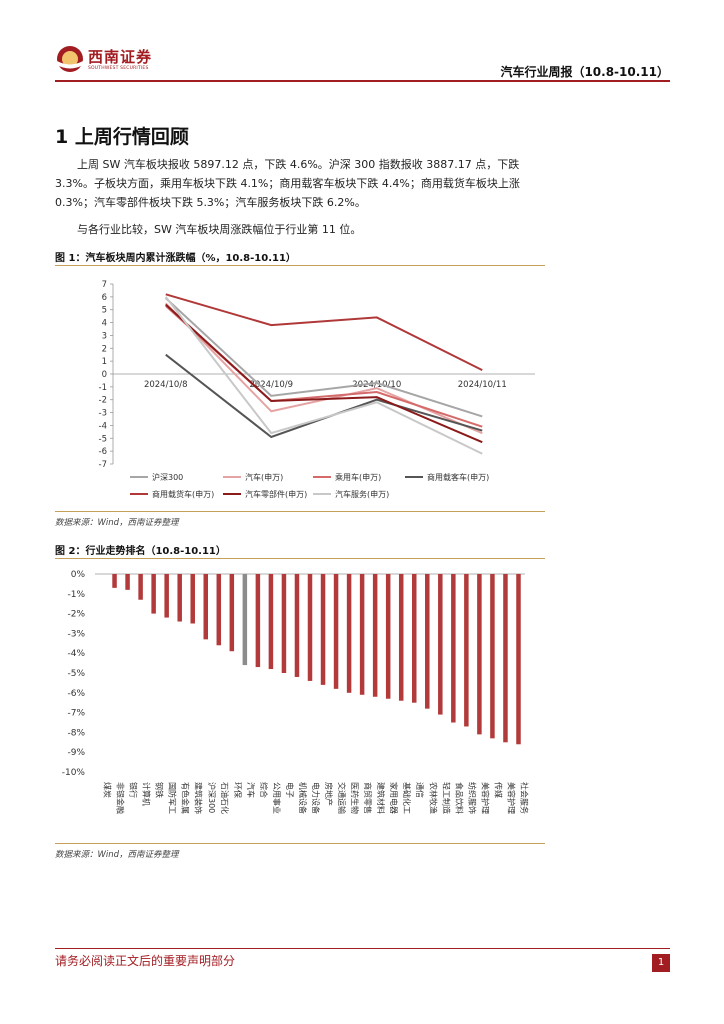  Describe the element at coordinates (70, 59) in the screenshot. I see `company-logo-icon` at that location.